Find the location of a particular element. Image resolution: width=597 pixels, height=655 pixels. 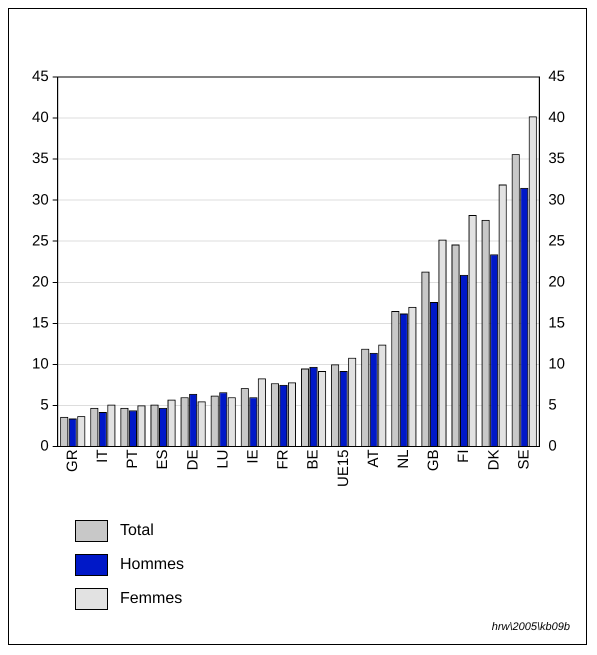

x-tick-label: AT is located at coordinates (373, 458).